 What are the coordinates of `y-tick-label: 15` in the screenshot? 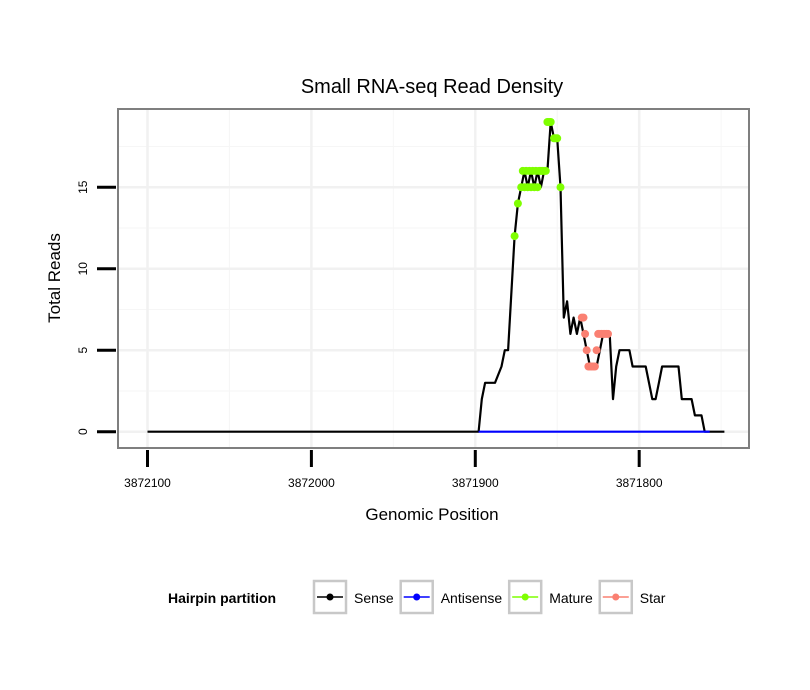 It's located at (83, 187).